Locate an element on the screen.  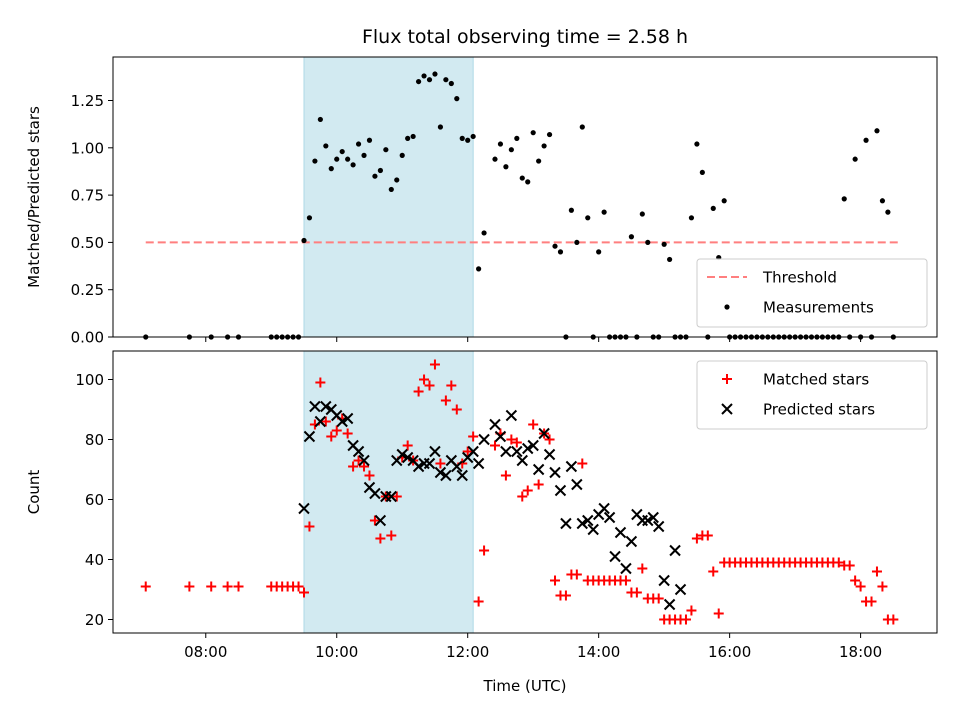
x-tick-label: 16:00 is located at coordinates (729, 652).